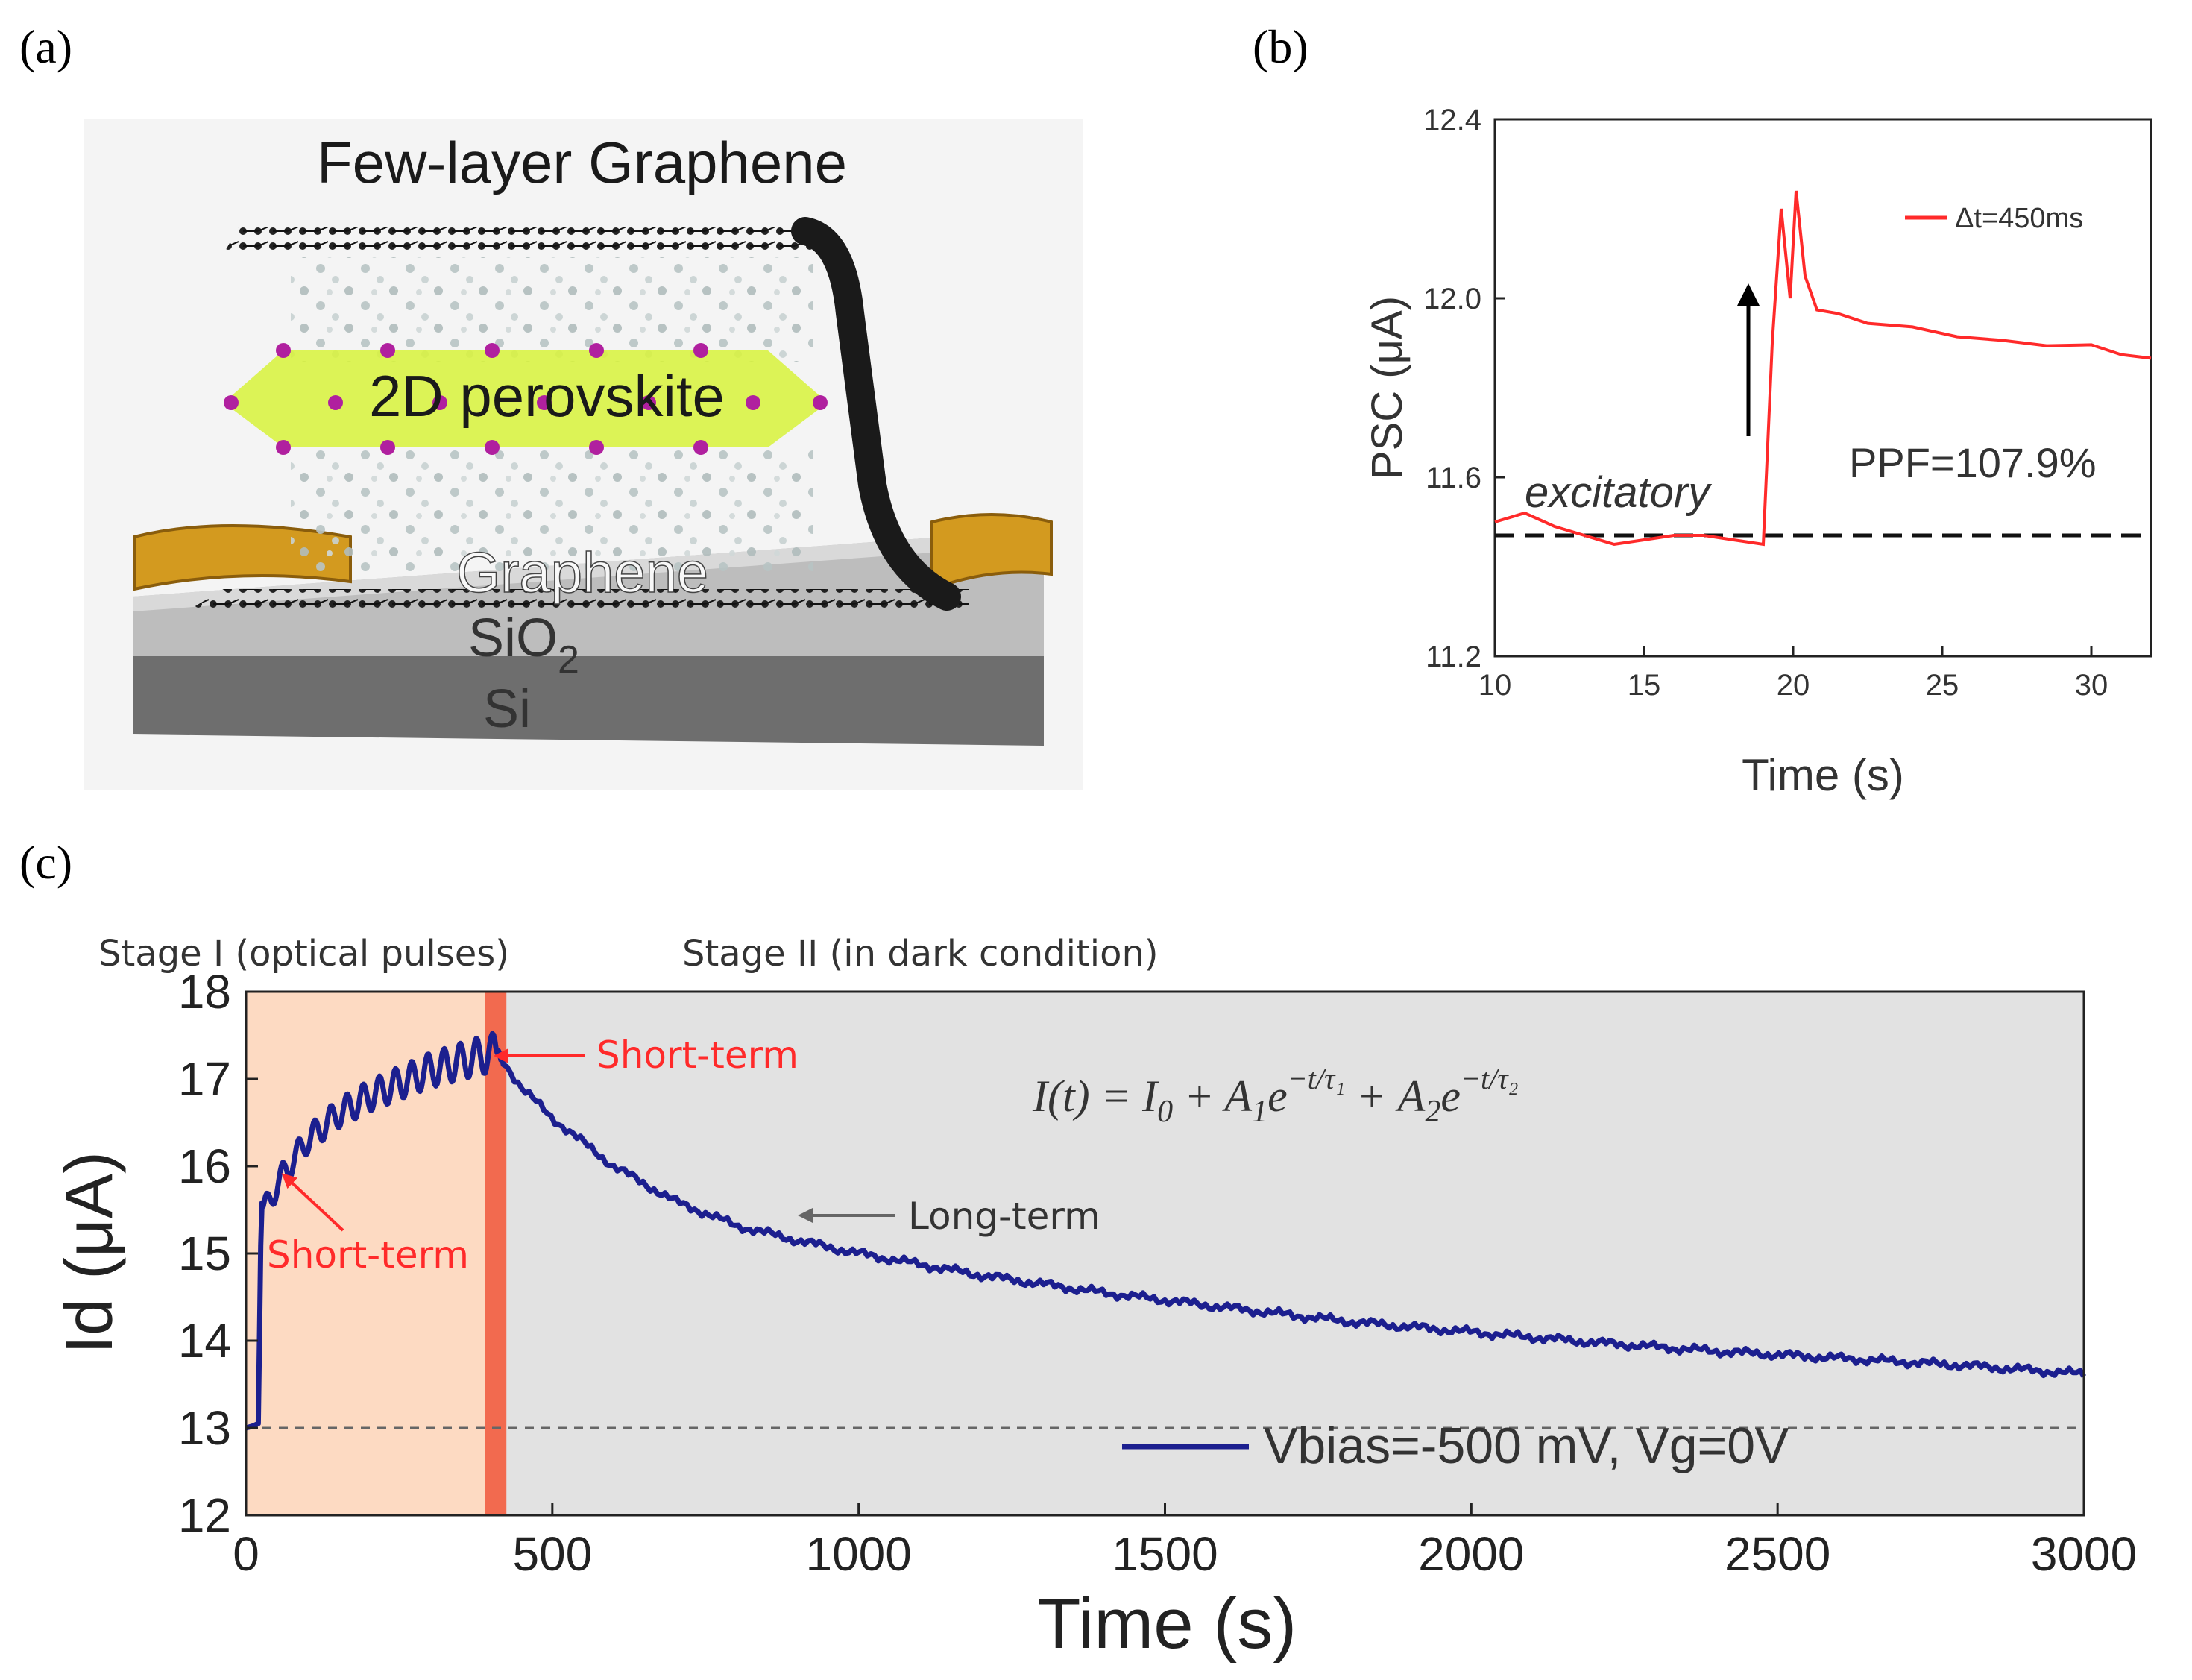 The image size is (2192, 1680). Describe the element at coordinates (1452, 120) in the screenshot. I see `chart-b-y-tick-label: 12.4` at that location.